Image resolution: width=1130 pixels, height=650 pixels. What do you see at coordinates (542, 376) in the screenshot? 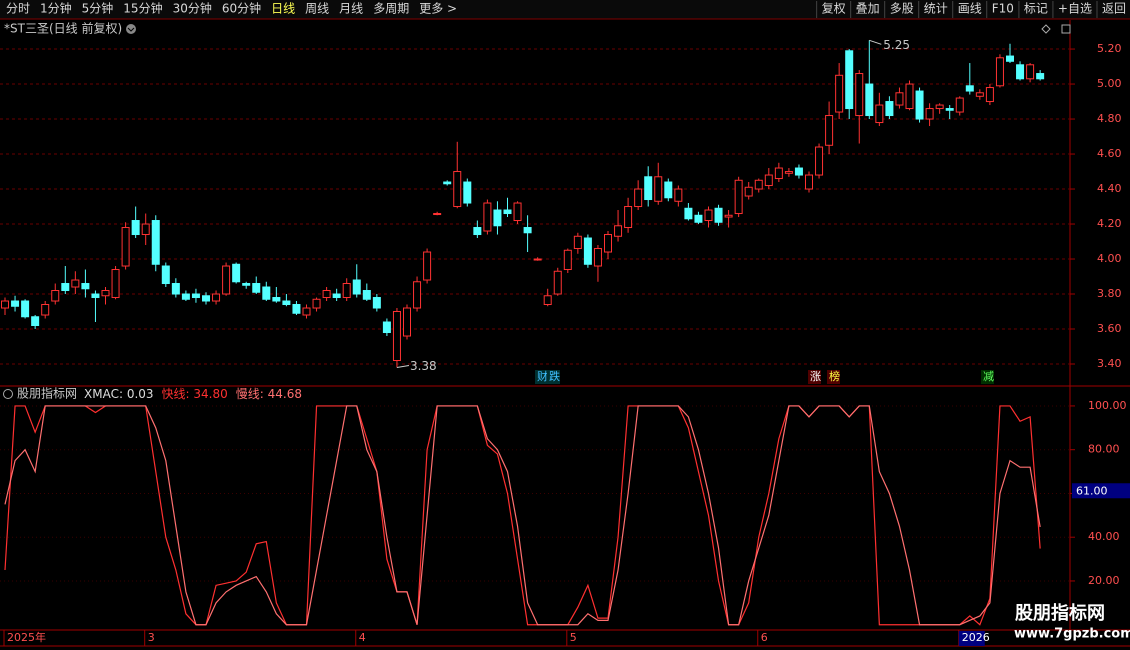
I see `event-tag: 财` at bounding box center [542, 376].